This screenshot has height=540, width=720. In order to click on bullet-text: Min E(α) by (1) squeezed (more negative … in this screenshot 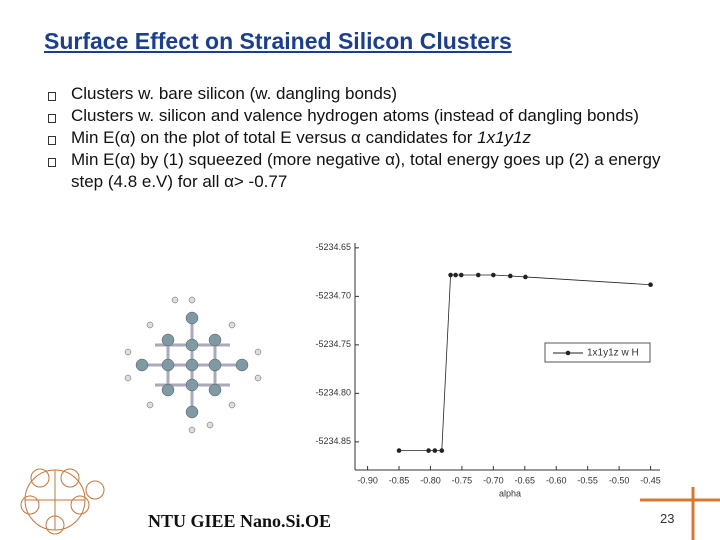, I will do `click(366, 170)`.